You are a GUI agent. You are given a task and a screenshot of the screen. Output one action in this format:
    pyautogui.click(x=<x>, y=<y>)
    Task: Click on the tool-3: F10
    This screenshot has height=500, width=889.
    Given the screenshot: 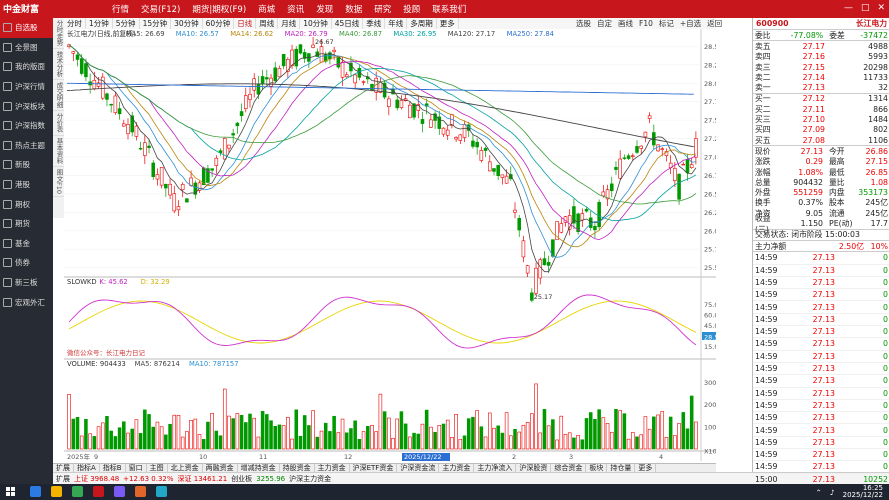 What is the action you would take?
    pyautogui.click(x=646, y=23)
    